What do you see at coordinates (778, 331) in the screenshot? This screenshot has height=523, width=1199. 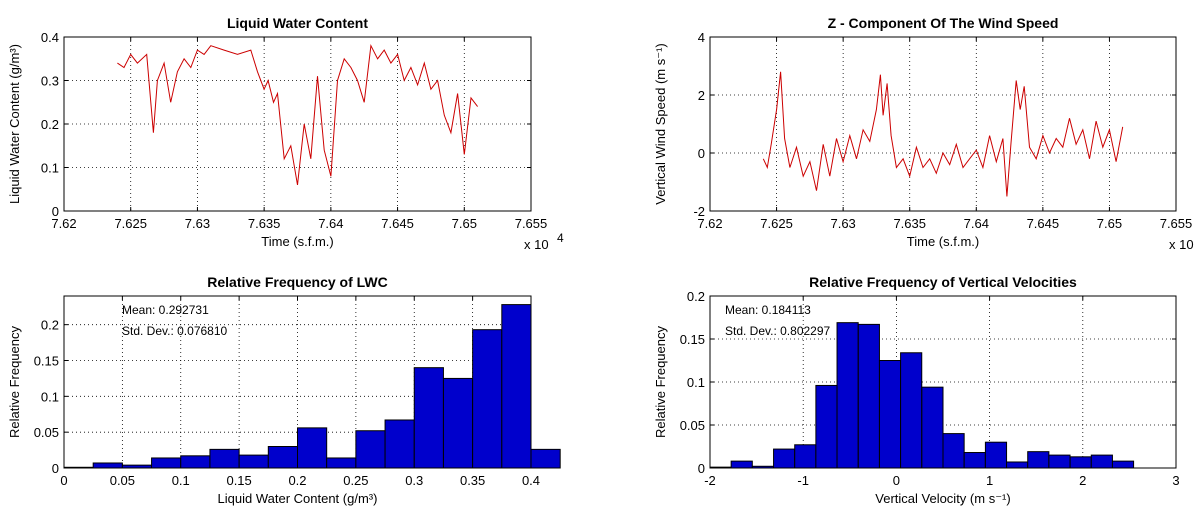 I see `stat-annotation: Std. Dev.: 0.802297` at bounding box center [778, 331].